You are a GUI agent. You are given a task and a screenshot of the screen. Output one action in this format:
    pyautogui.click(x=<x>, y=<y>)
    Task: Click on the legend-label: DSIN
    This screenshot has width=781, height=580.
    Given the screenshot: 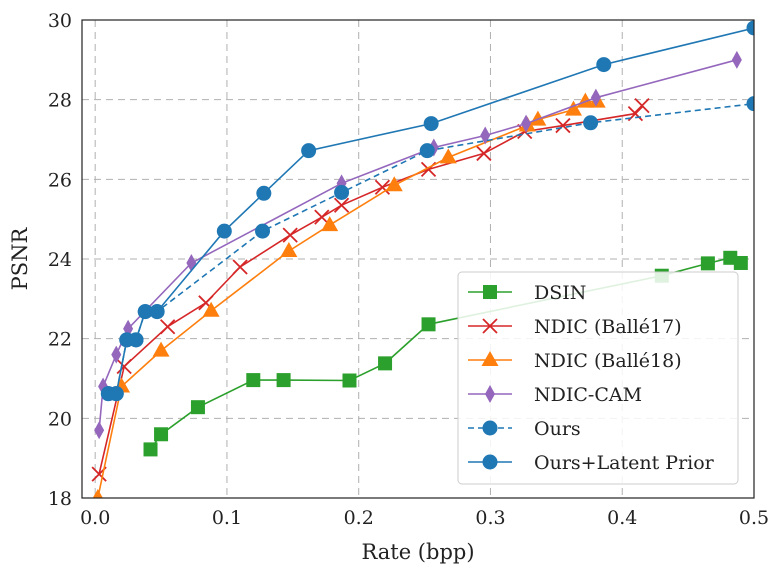 What is the action you would take?
    pyautogui.click(x=560, y=293)
    